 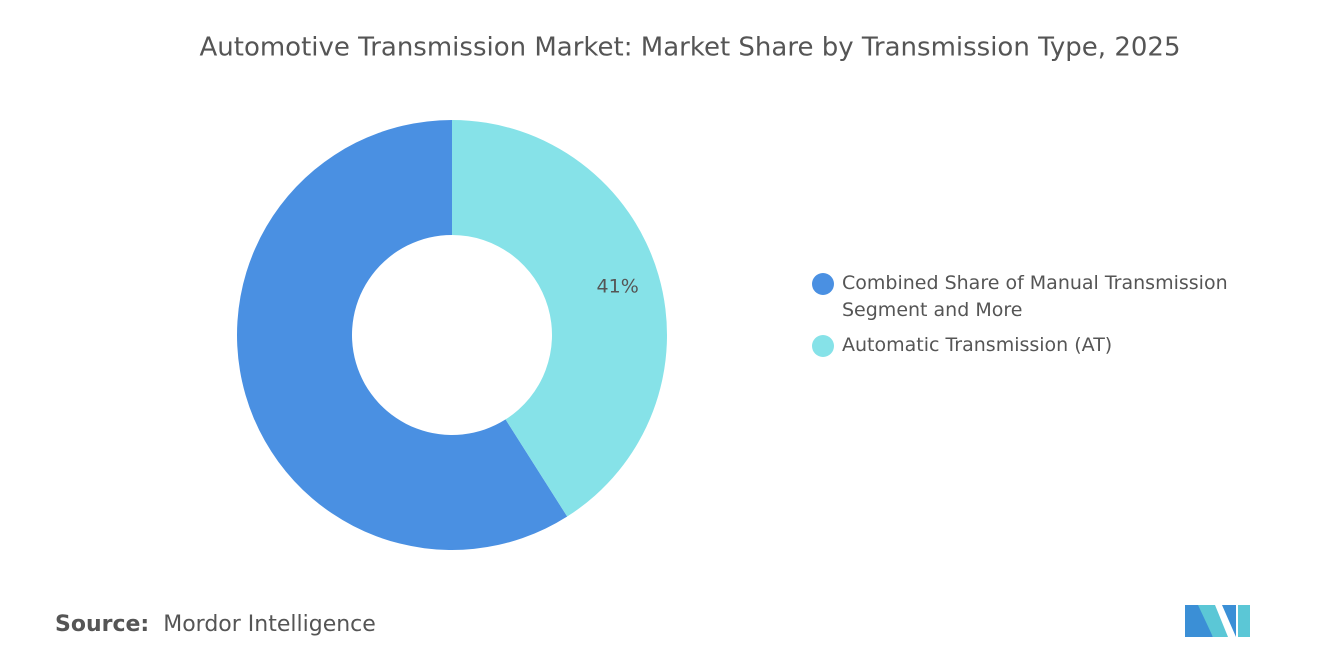 What do you see at coordinates (977, 345) in the screenshot?
I see `legend-label: Automatic Transmission (AT)` at bounding box center [977, 345].